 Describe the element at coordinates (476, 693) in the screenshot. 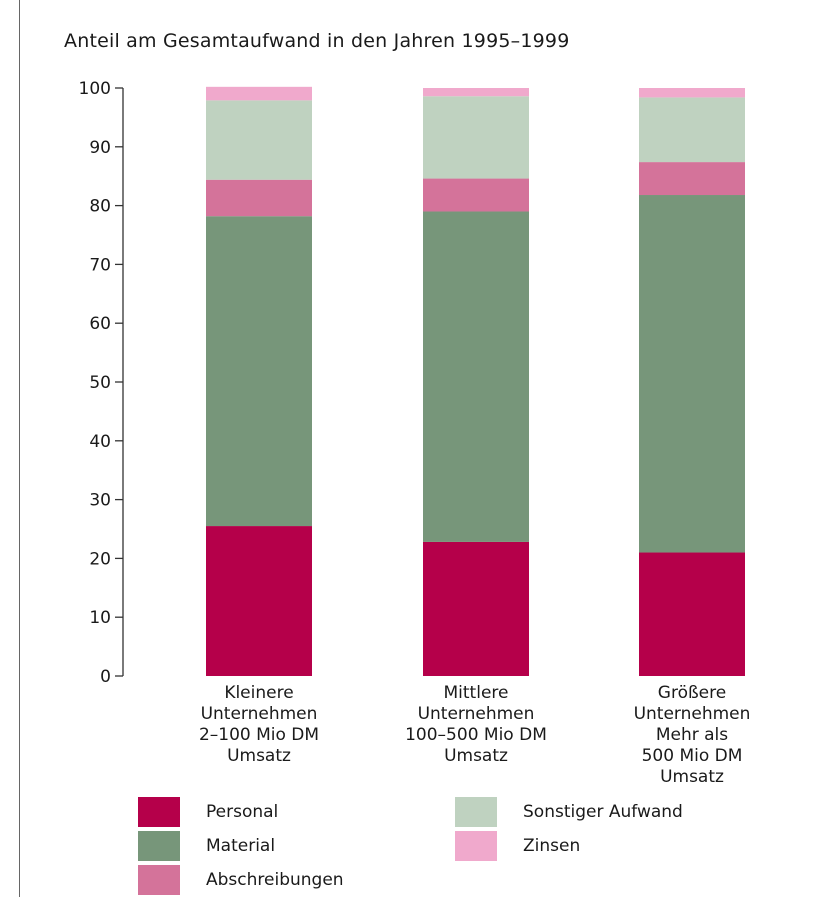

I see `x-category-label-line: Mittlere` at that location.